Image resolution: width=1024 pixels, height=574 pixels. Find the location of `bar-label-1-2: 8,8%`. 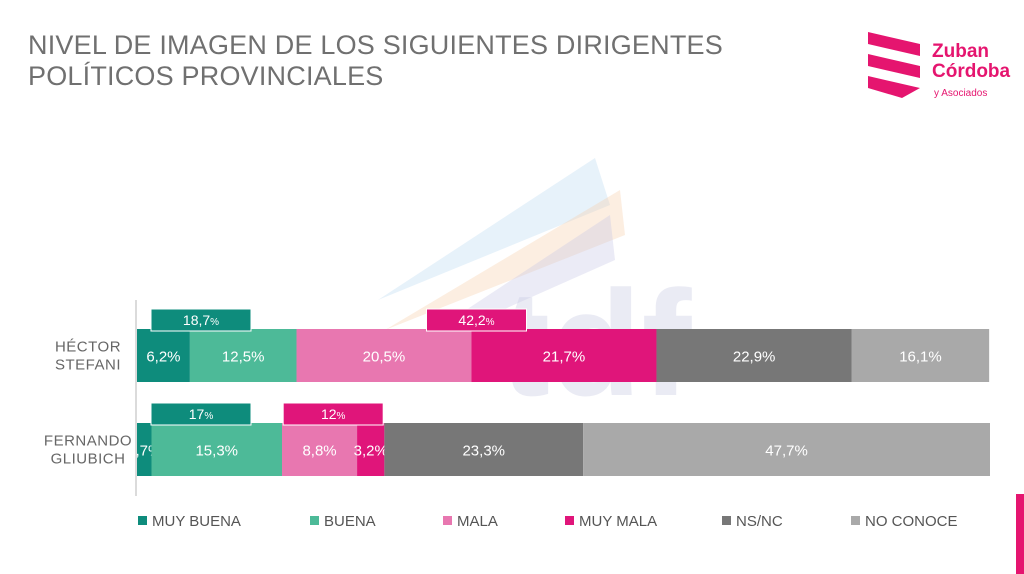

bar-label-1-2: 8,8% is located at coordinates (319, 451).